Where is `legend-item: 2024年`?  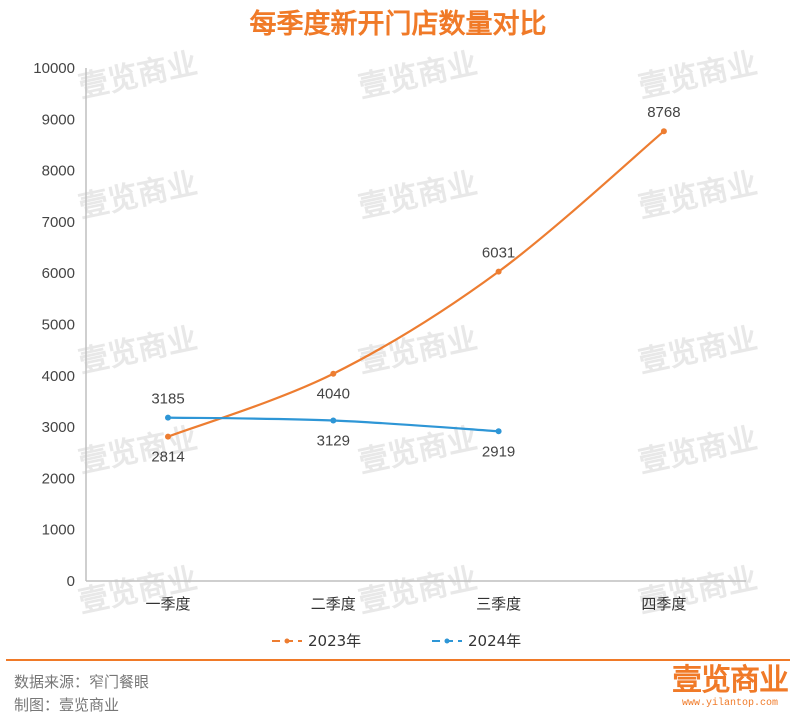 legend-item: 2024年 is located at coordinates (476, 640).